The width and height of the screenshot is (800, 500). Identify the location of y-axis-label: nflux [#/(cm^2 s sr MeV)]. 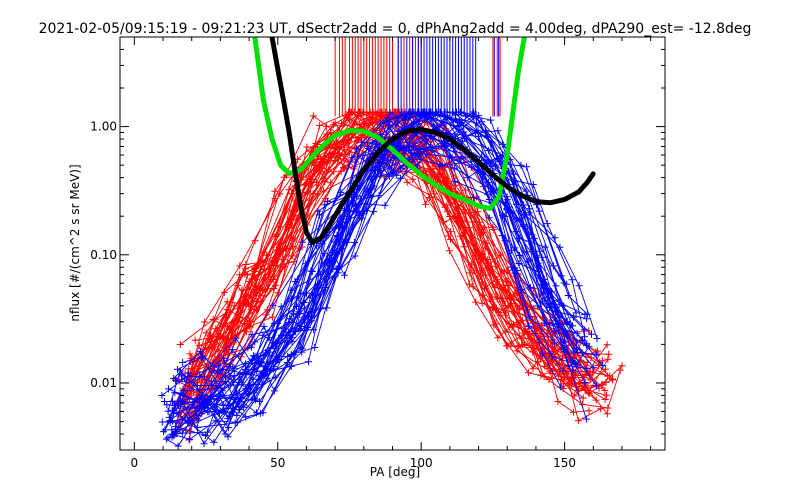
(75, 242).